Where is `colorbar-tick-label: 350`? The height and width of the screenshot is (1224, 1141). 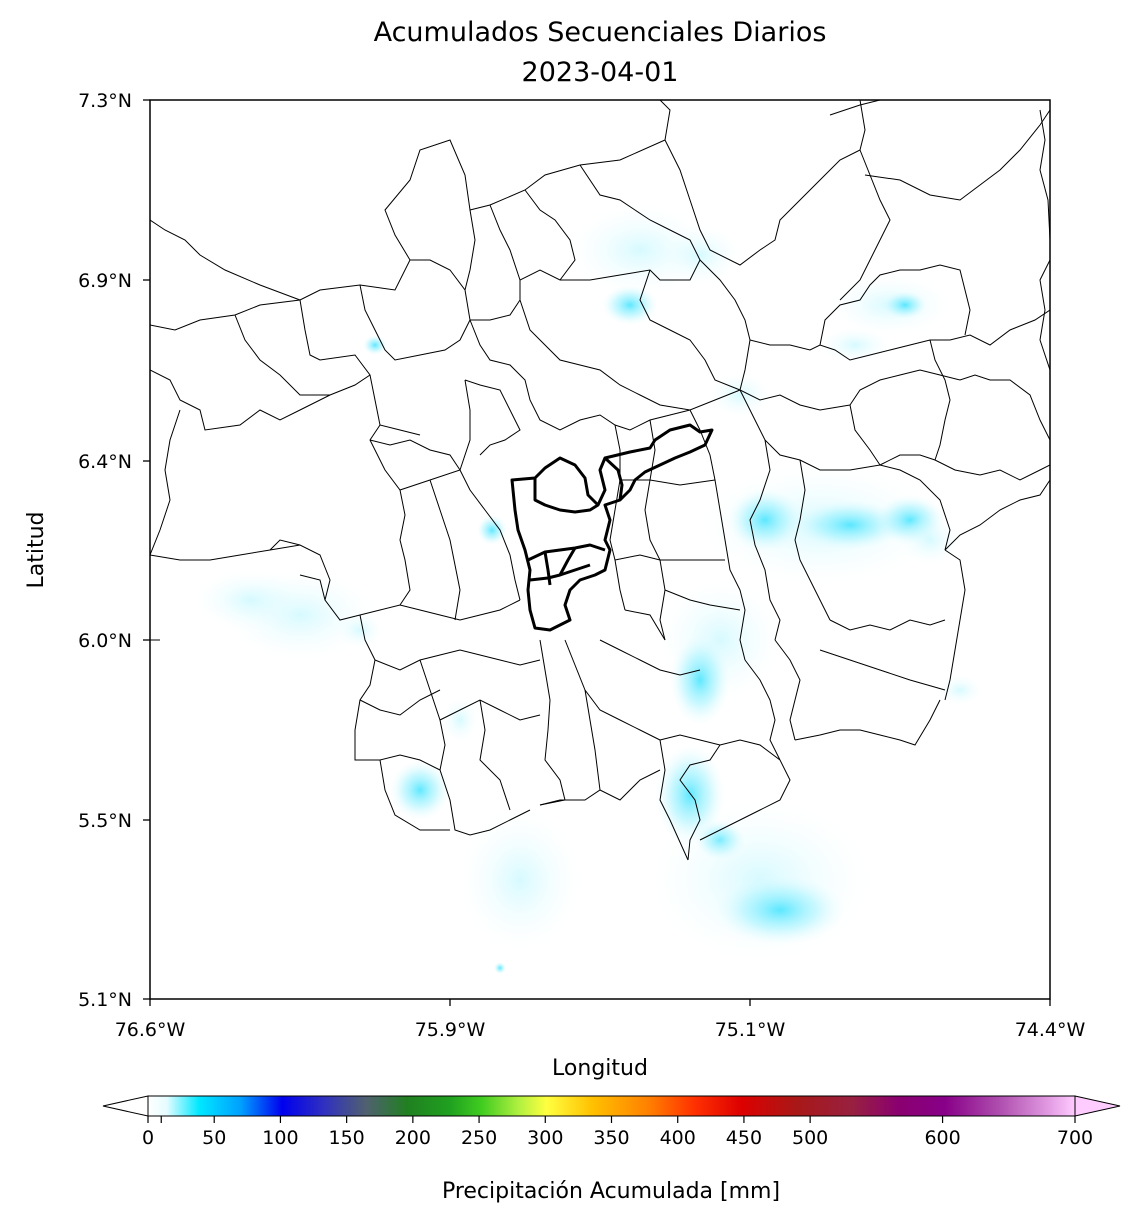
colorbar-tick-label: 350 is located at coordinates (611, 1138).